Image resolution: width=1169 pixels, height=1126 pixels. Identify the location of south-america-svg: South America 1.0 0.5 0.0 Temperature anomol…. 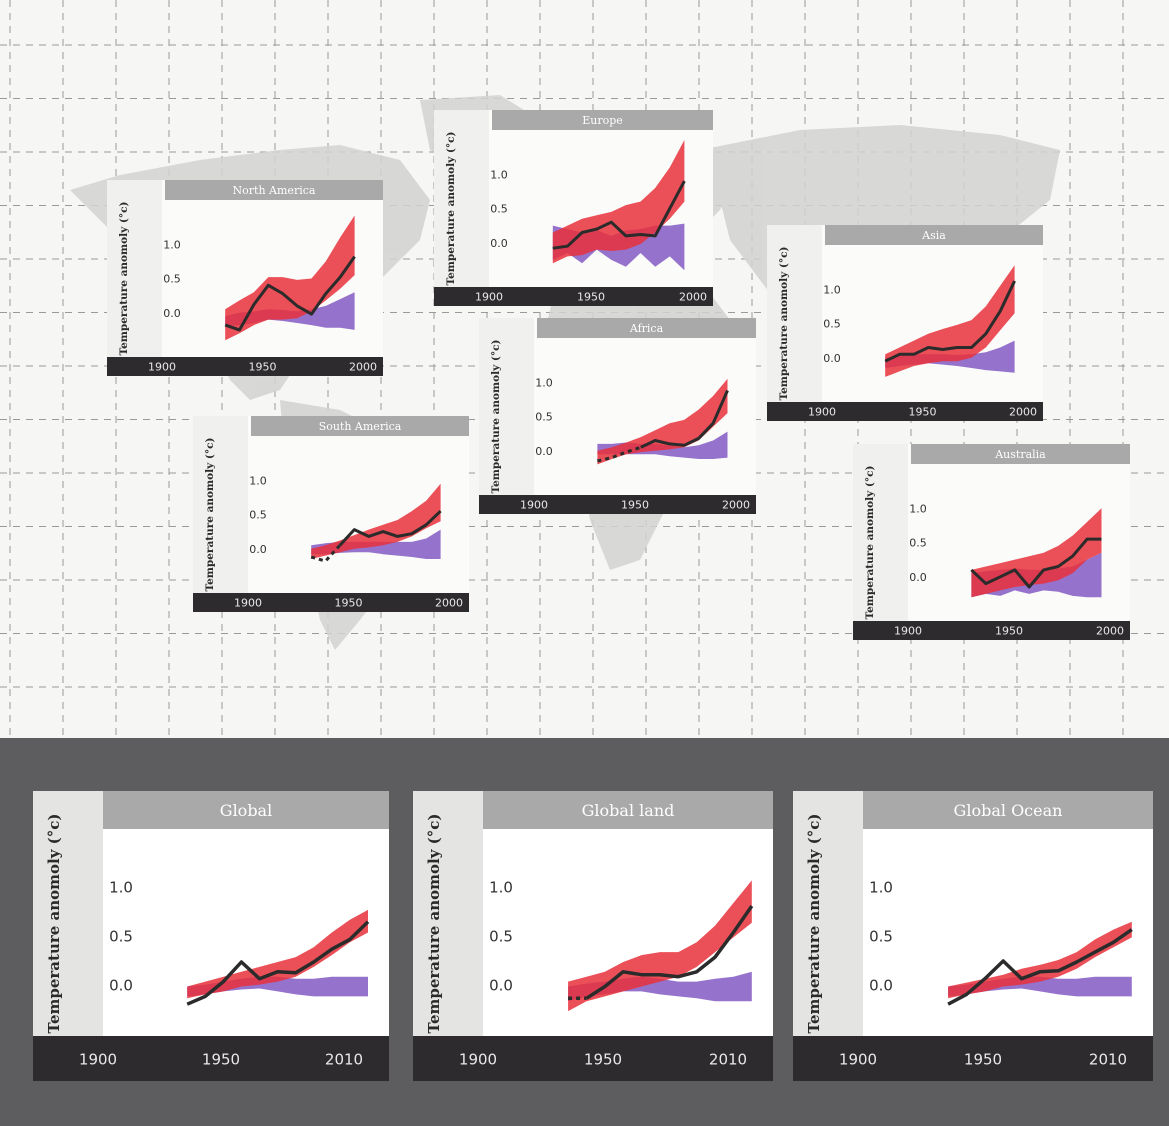
(331, 514).